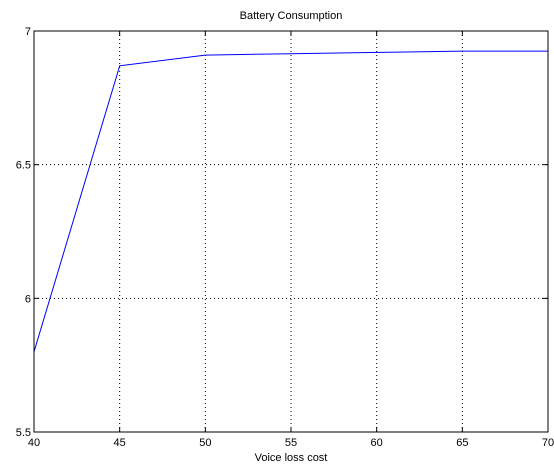  What do you see at coordinates (291, 16) in the screenshot?
I see `chart-title: Battery Consumption` at bounding box center [291, 16].